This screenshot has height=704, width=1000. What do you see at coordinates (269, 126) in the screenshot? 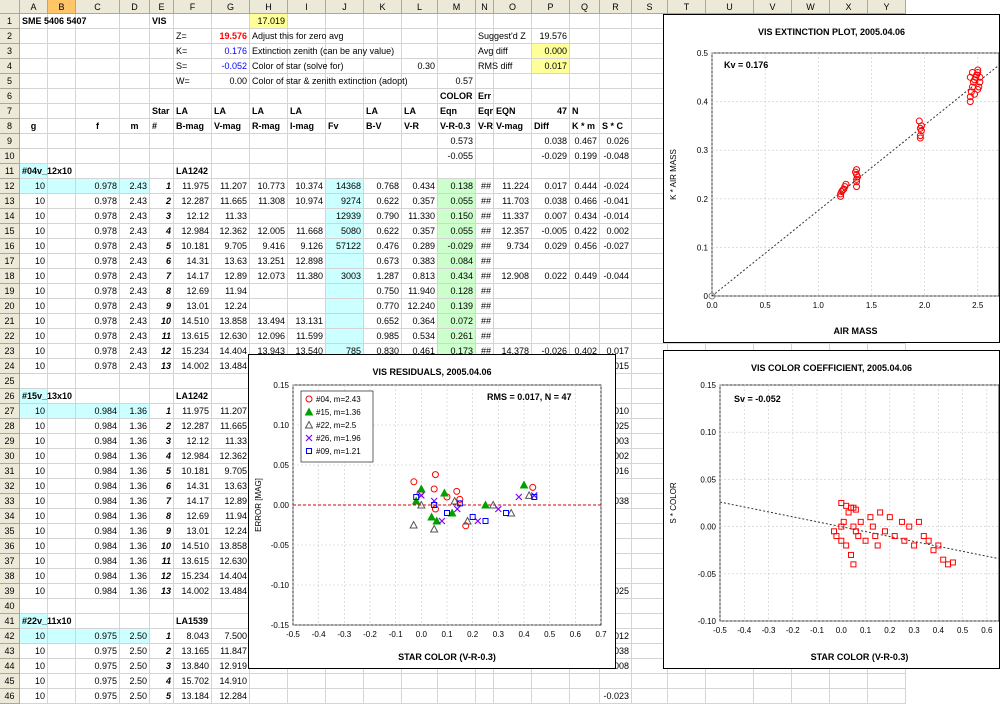
I see `cell-H8: R-mag` at bounding box center [269, 126].